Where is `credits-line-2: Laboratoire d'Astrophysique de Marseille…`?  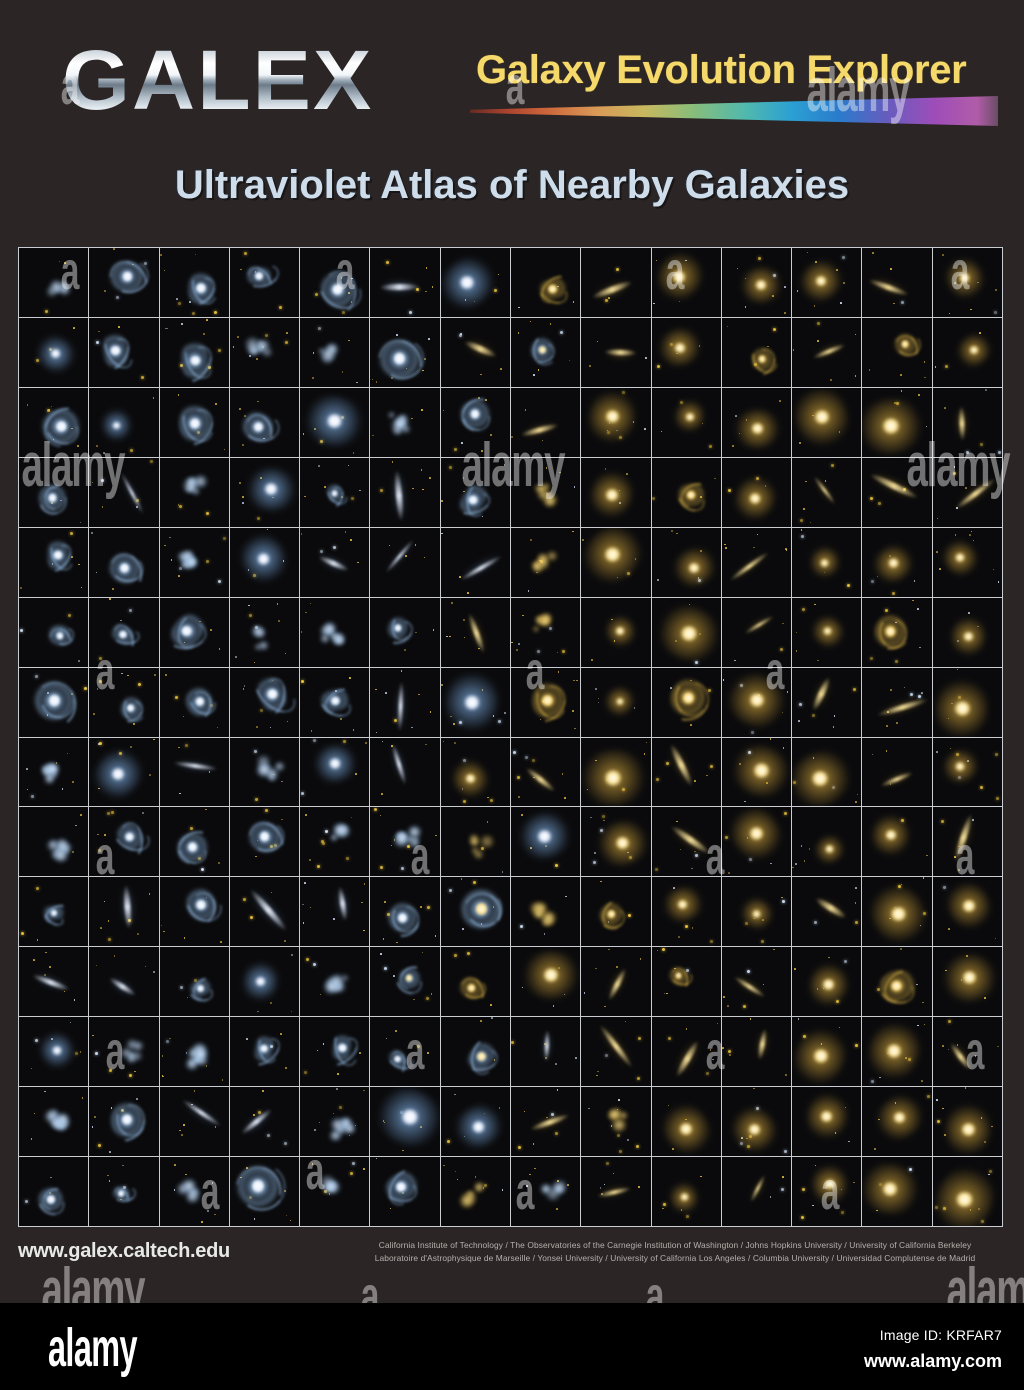 credits-line-2: Laboratoire d'Astrophysique de Marseille… is located at coordinates (675, 1258).